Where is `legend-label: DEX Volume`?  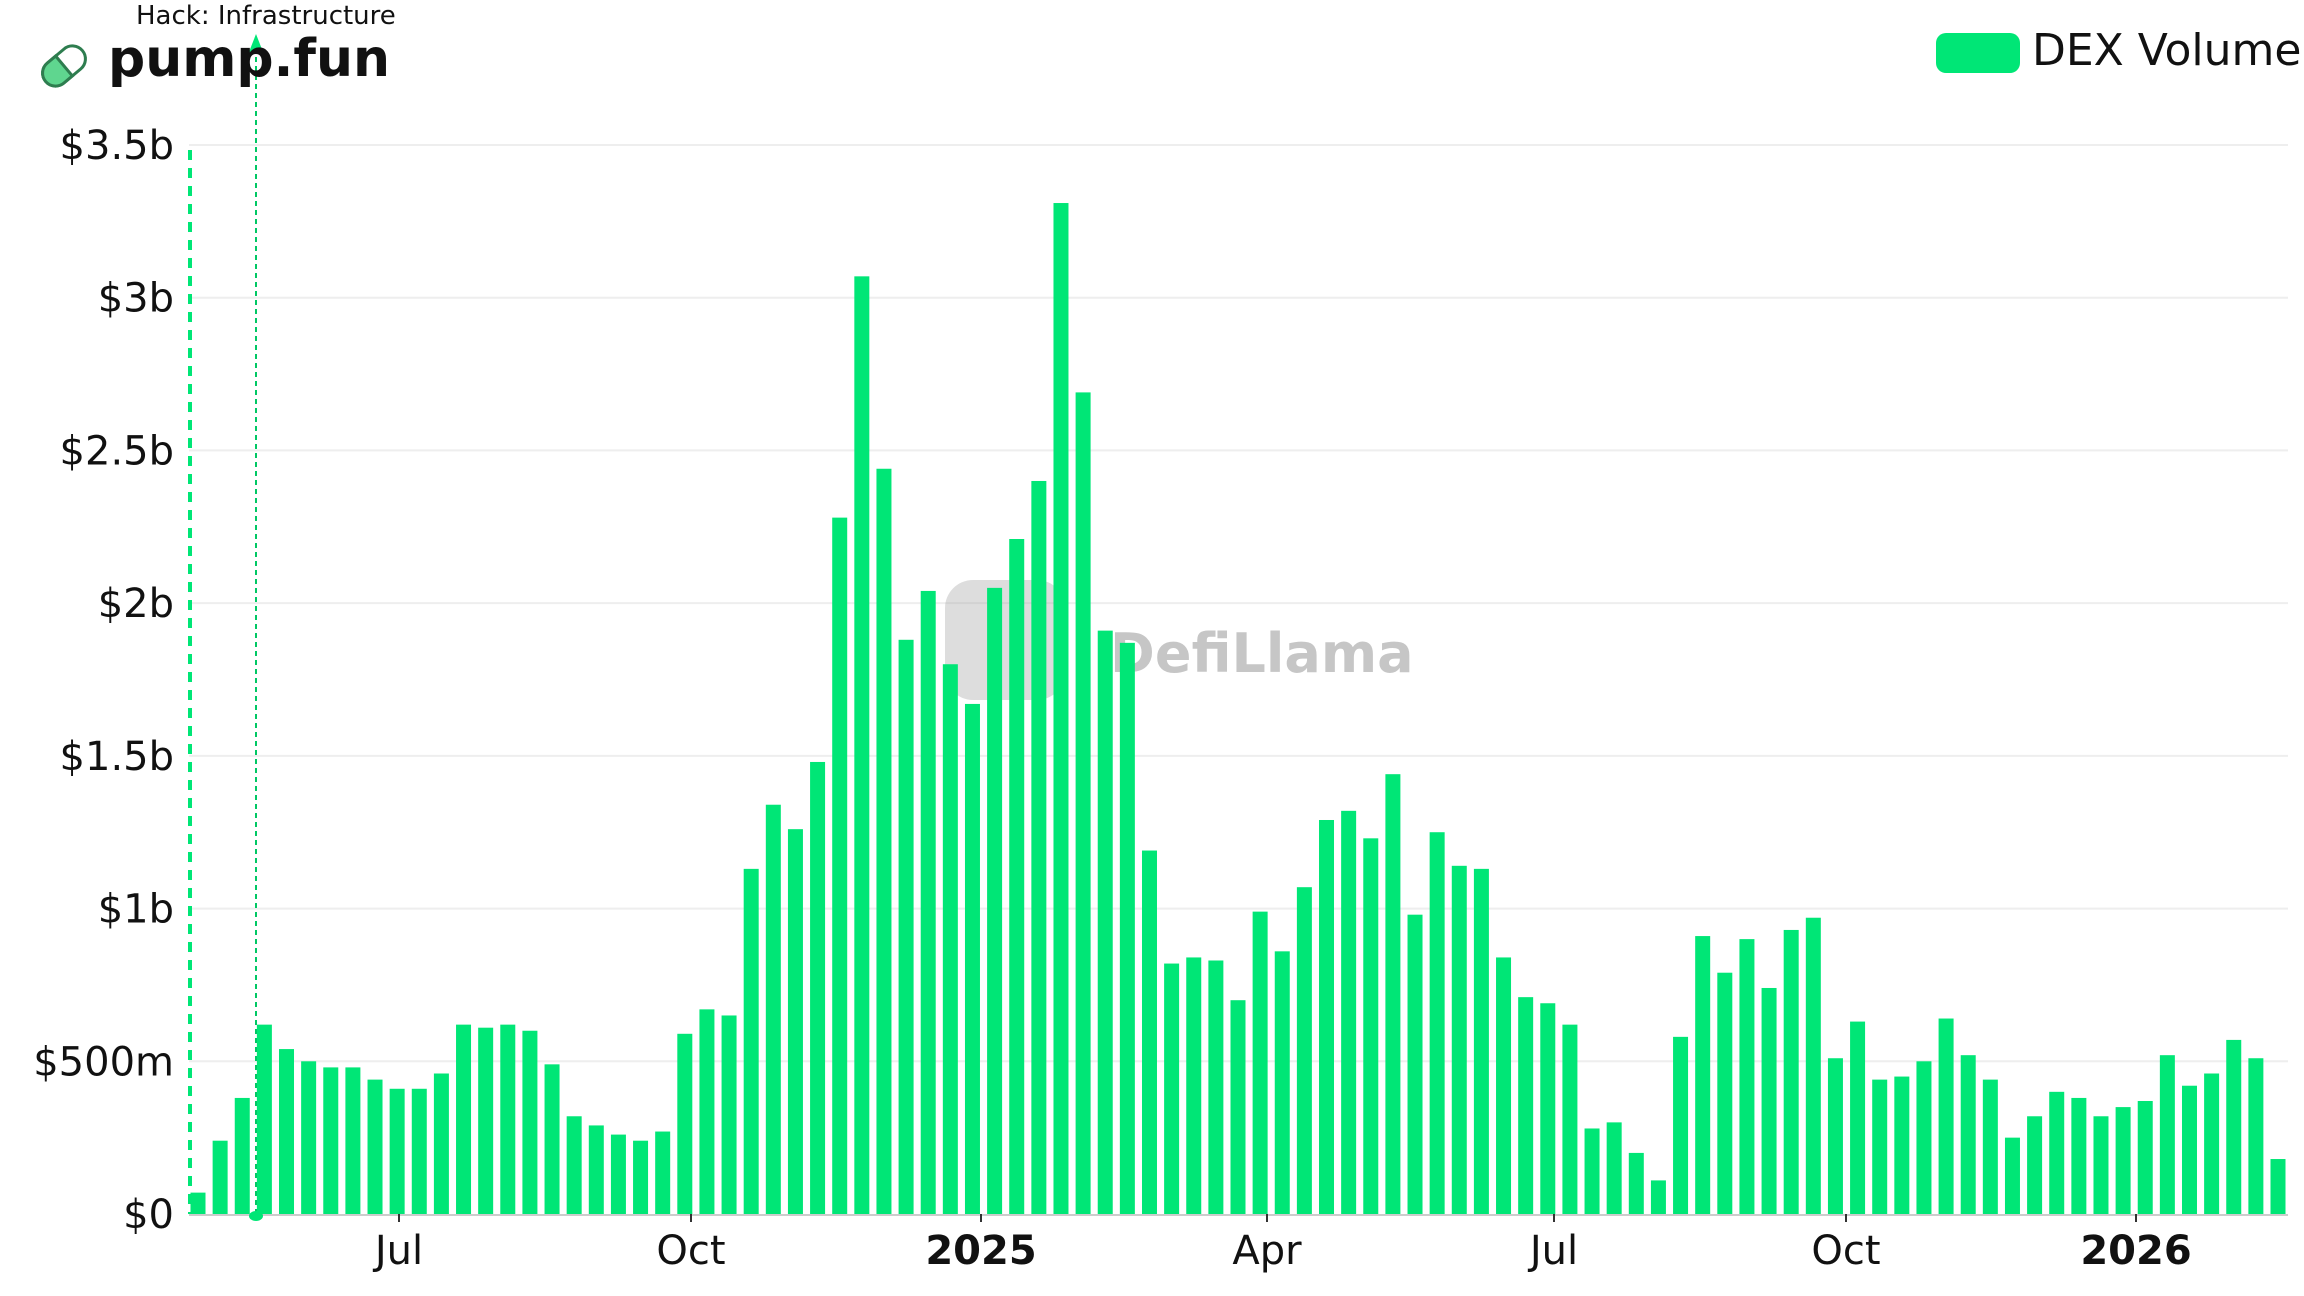 legend-label: DEX Volume is located at coordinates (2166, 50).